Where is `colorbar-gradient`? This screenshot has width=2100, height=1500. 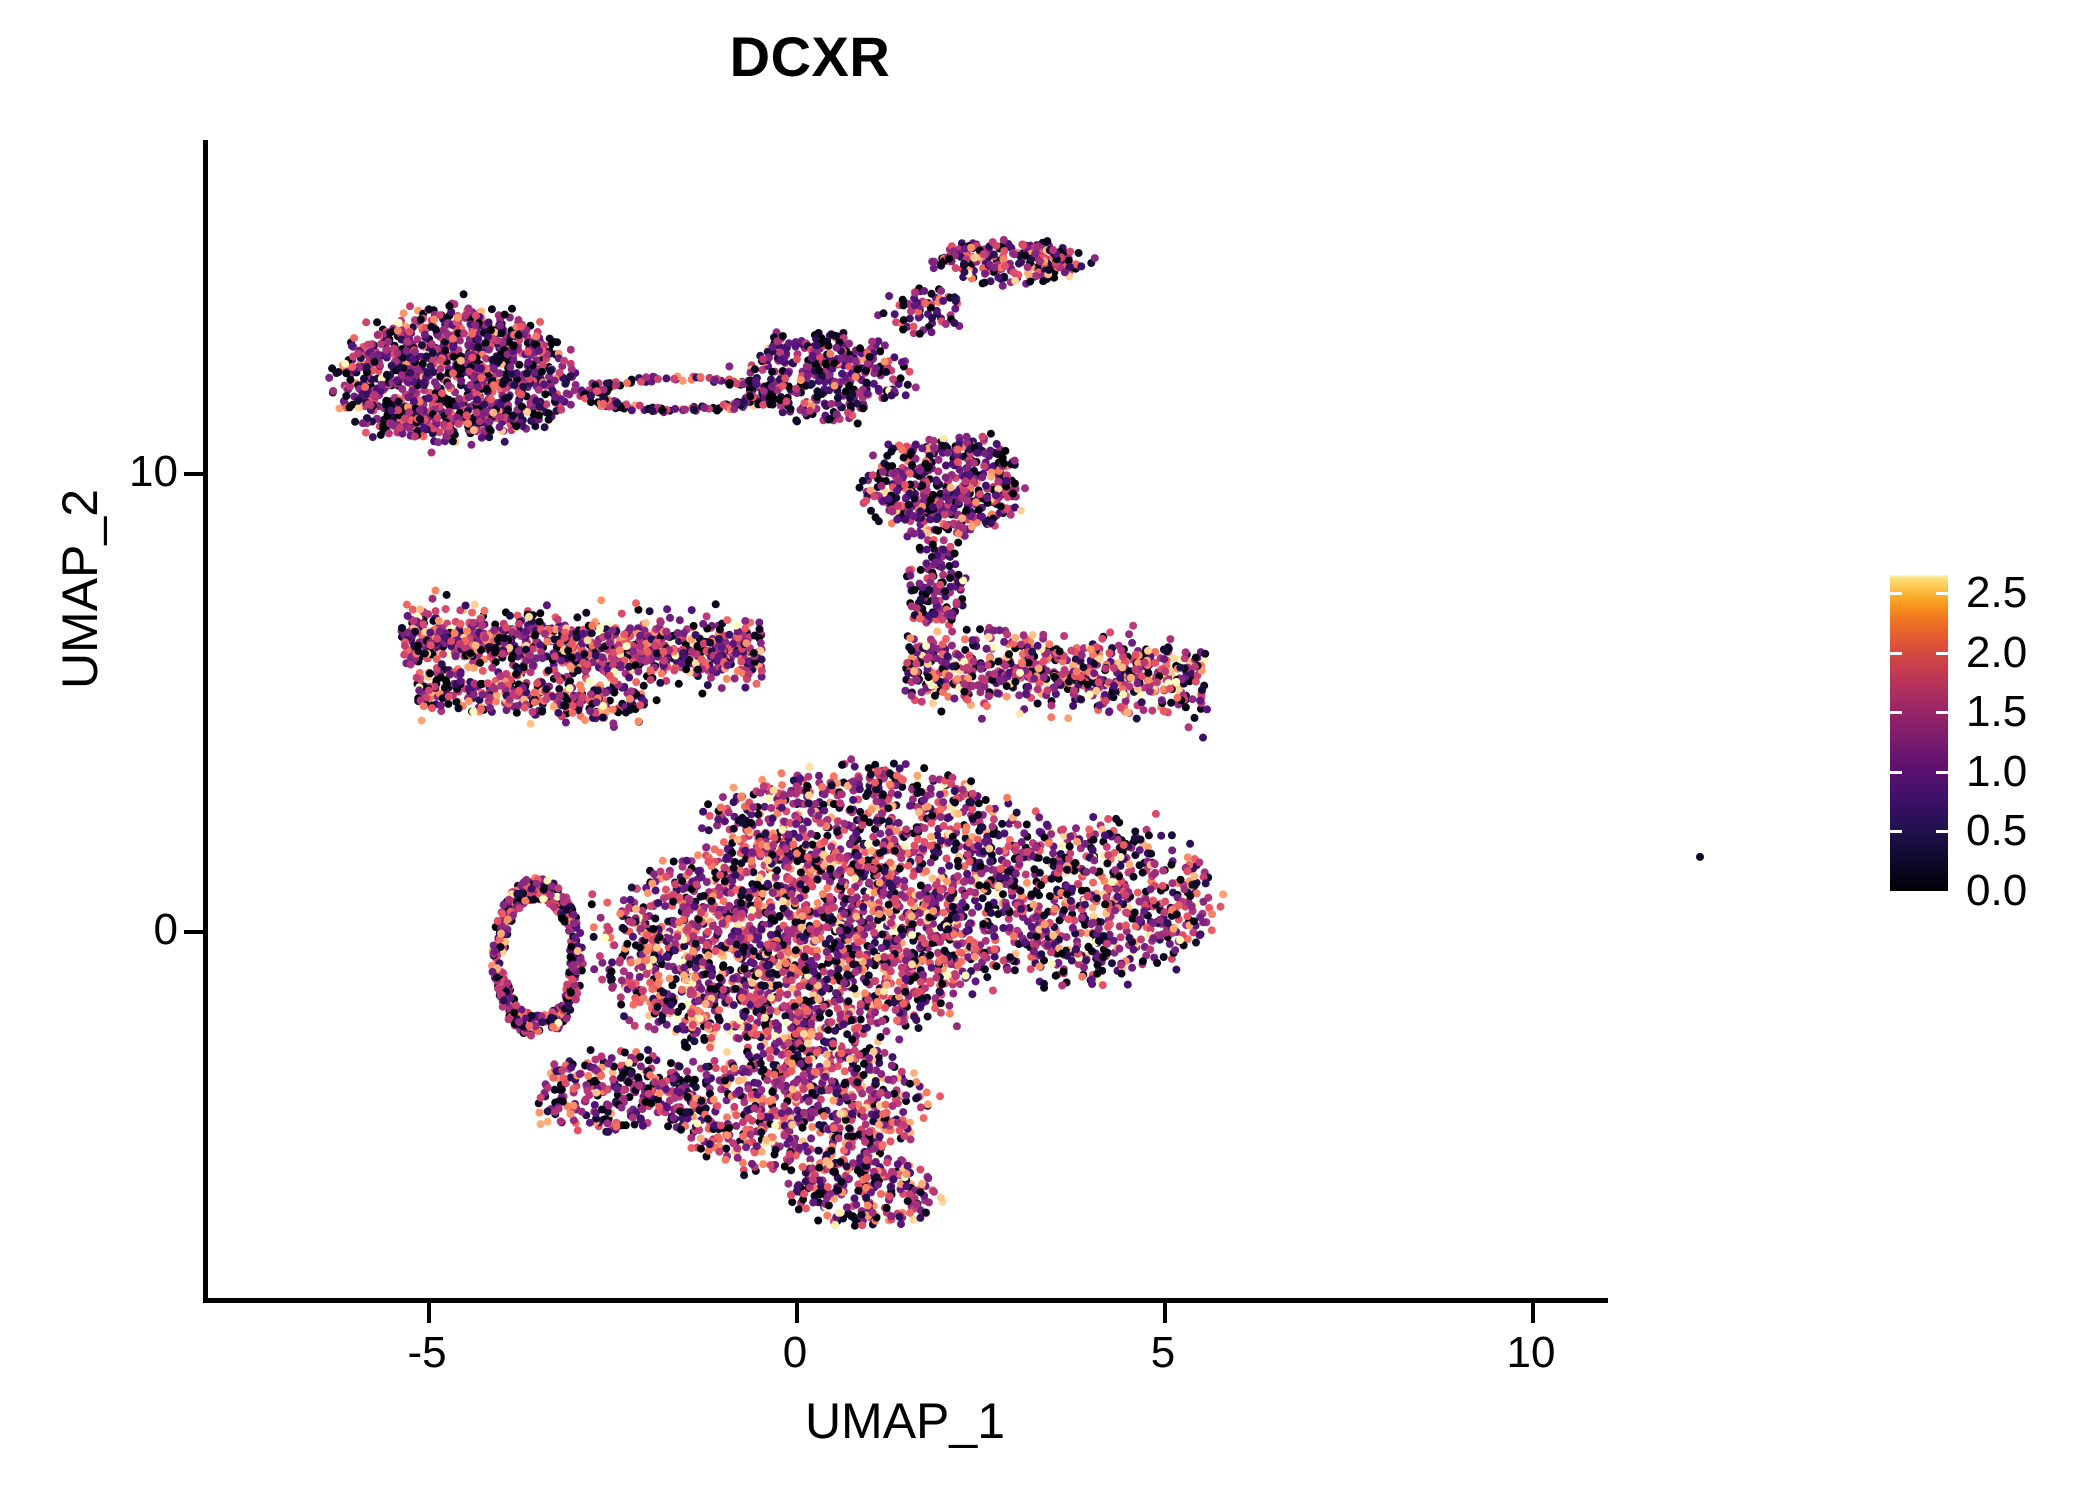
colorbar-gradient is located at coordinates (1919, 733).